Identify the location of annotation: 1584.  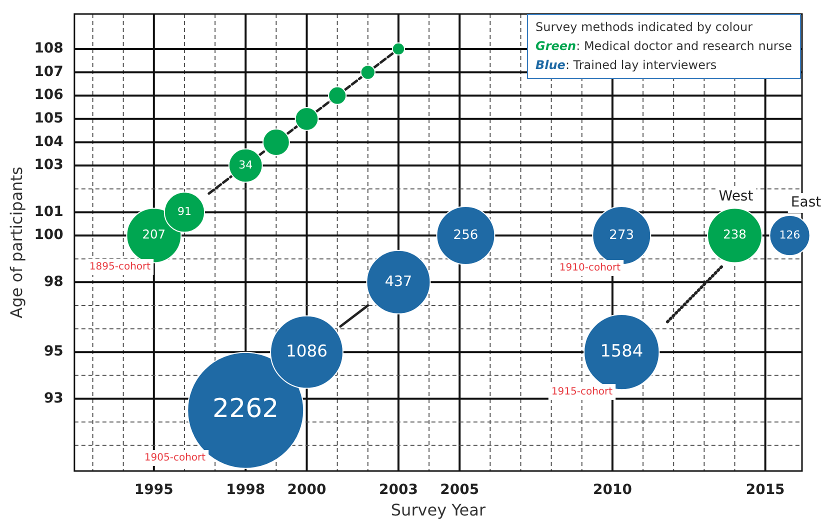
(622, 350).